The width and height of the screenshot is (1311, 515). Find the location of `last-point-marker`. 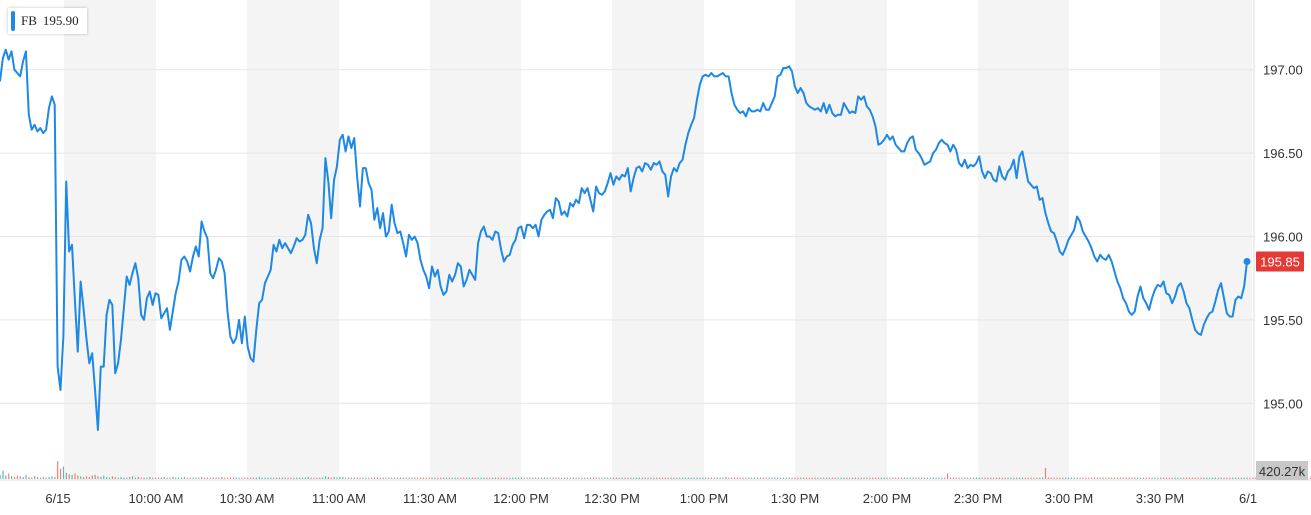

last-point-marker is located at coordinates (1247, 262).